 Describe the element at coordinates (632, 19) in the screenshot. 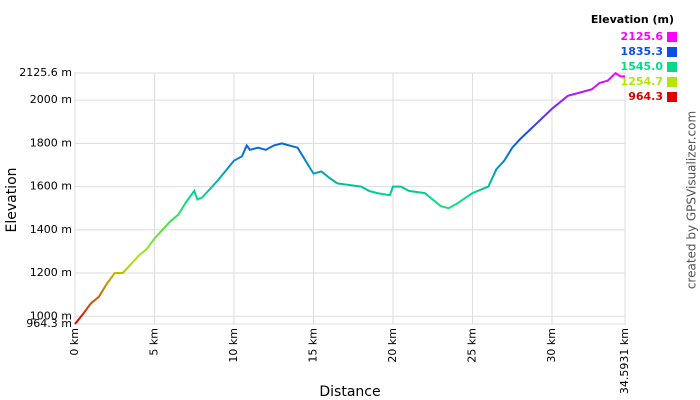

I see `legend-title: Elevation (m)` at that location.